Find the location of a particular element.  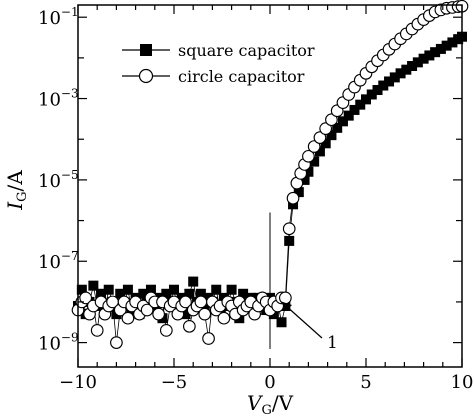

legend-item-square: square capacitor is located at coordinates (218, 50).